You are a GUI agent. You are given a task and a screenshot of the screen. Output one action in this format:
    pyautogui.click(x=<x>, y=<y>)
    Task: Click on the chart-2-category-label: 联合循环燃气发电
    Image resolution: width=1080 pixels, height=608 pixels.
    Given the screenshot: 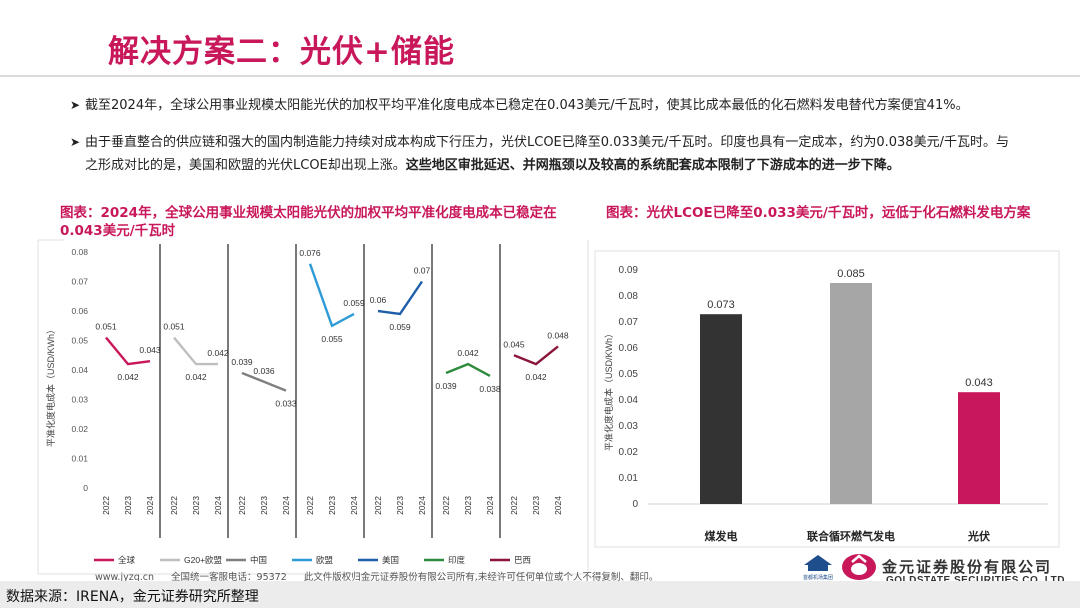 What is the action you would take?
    pyautogui.click(x=851, y=536)
    